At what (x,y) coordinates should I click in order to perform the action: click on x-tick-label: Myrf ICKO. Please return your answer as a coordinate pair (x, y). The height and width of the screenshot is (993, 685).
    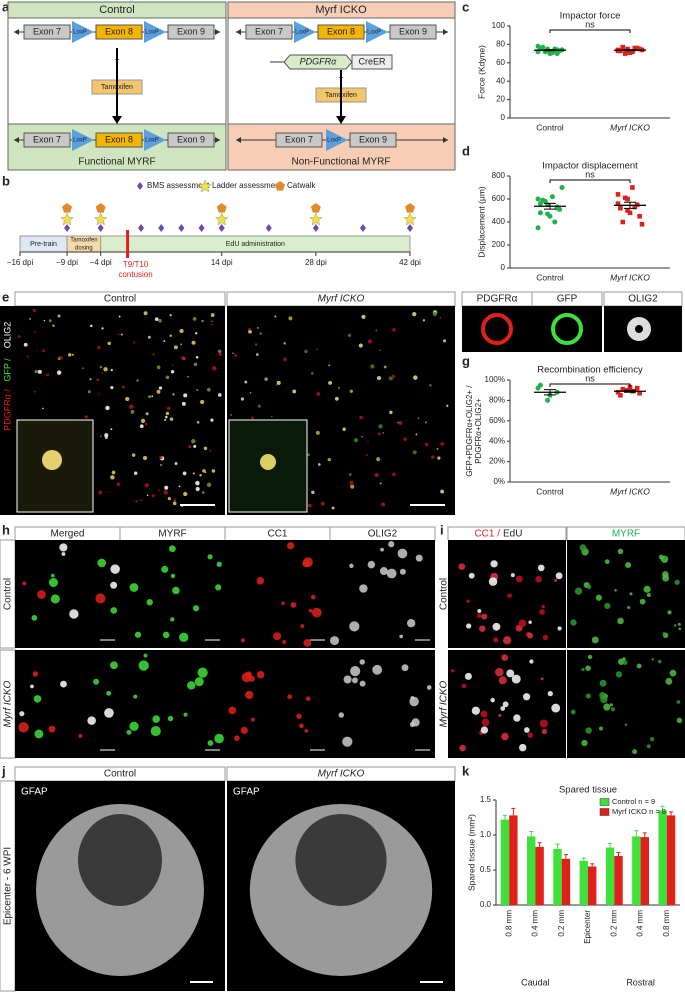
    Looking at the image, I should click on (630, 277).